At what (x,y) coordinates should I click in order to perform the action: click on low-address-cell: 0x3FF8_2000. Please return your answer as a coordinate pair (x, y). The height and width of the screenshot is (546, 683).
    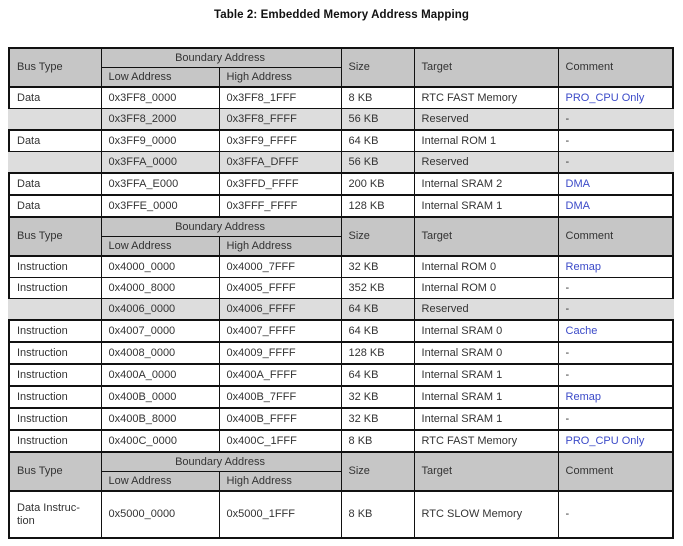
    Looking at the image, I should click on (160, 119).